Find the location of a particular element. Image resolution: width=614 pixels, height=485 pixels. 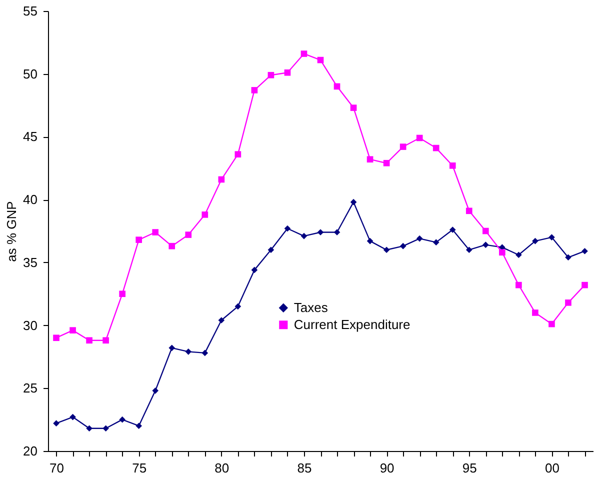

x-tick-label: 70 is located at coordinates (57, 468).